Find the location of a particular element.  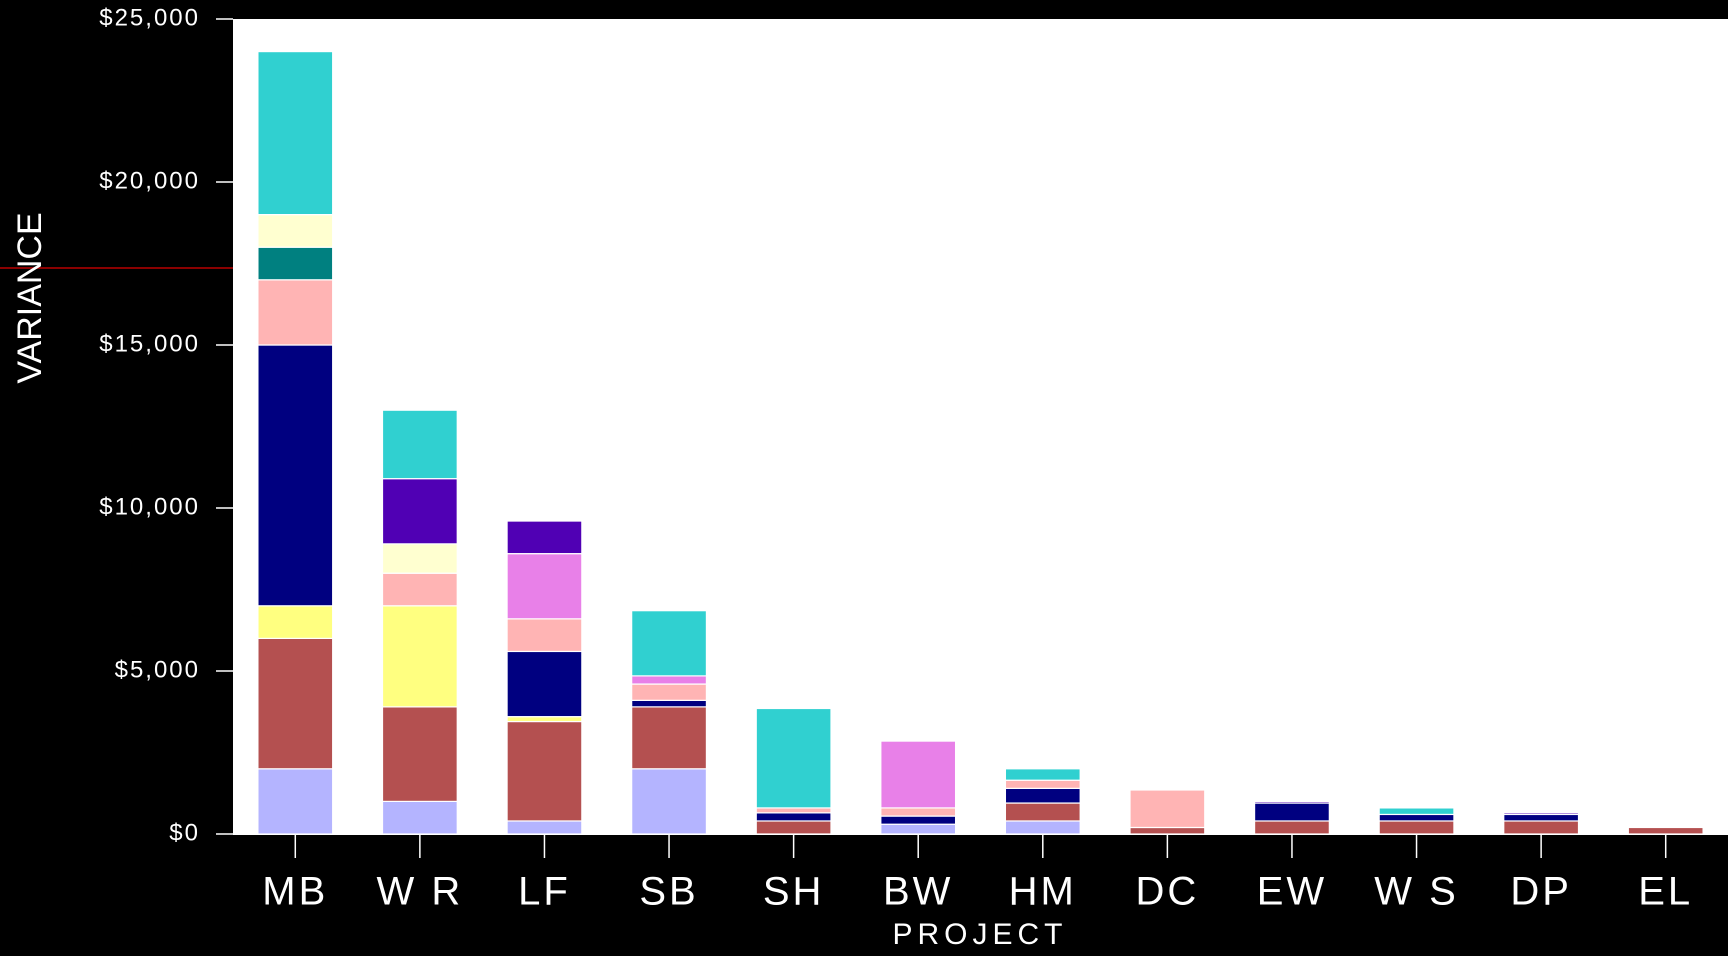

x-tick-label: MB is located at coordinates (295, 892).